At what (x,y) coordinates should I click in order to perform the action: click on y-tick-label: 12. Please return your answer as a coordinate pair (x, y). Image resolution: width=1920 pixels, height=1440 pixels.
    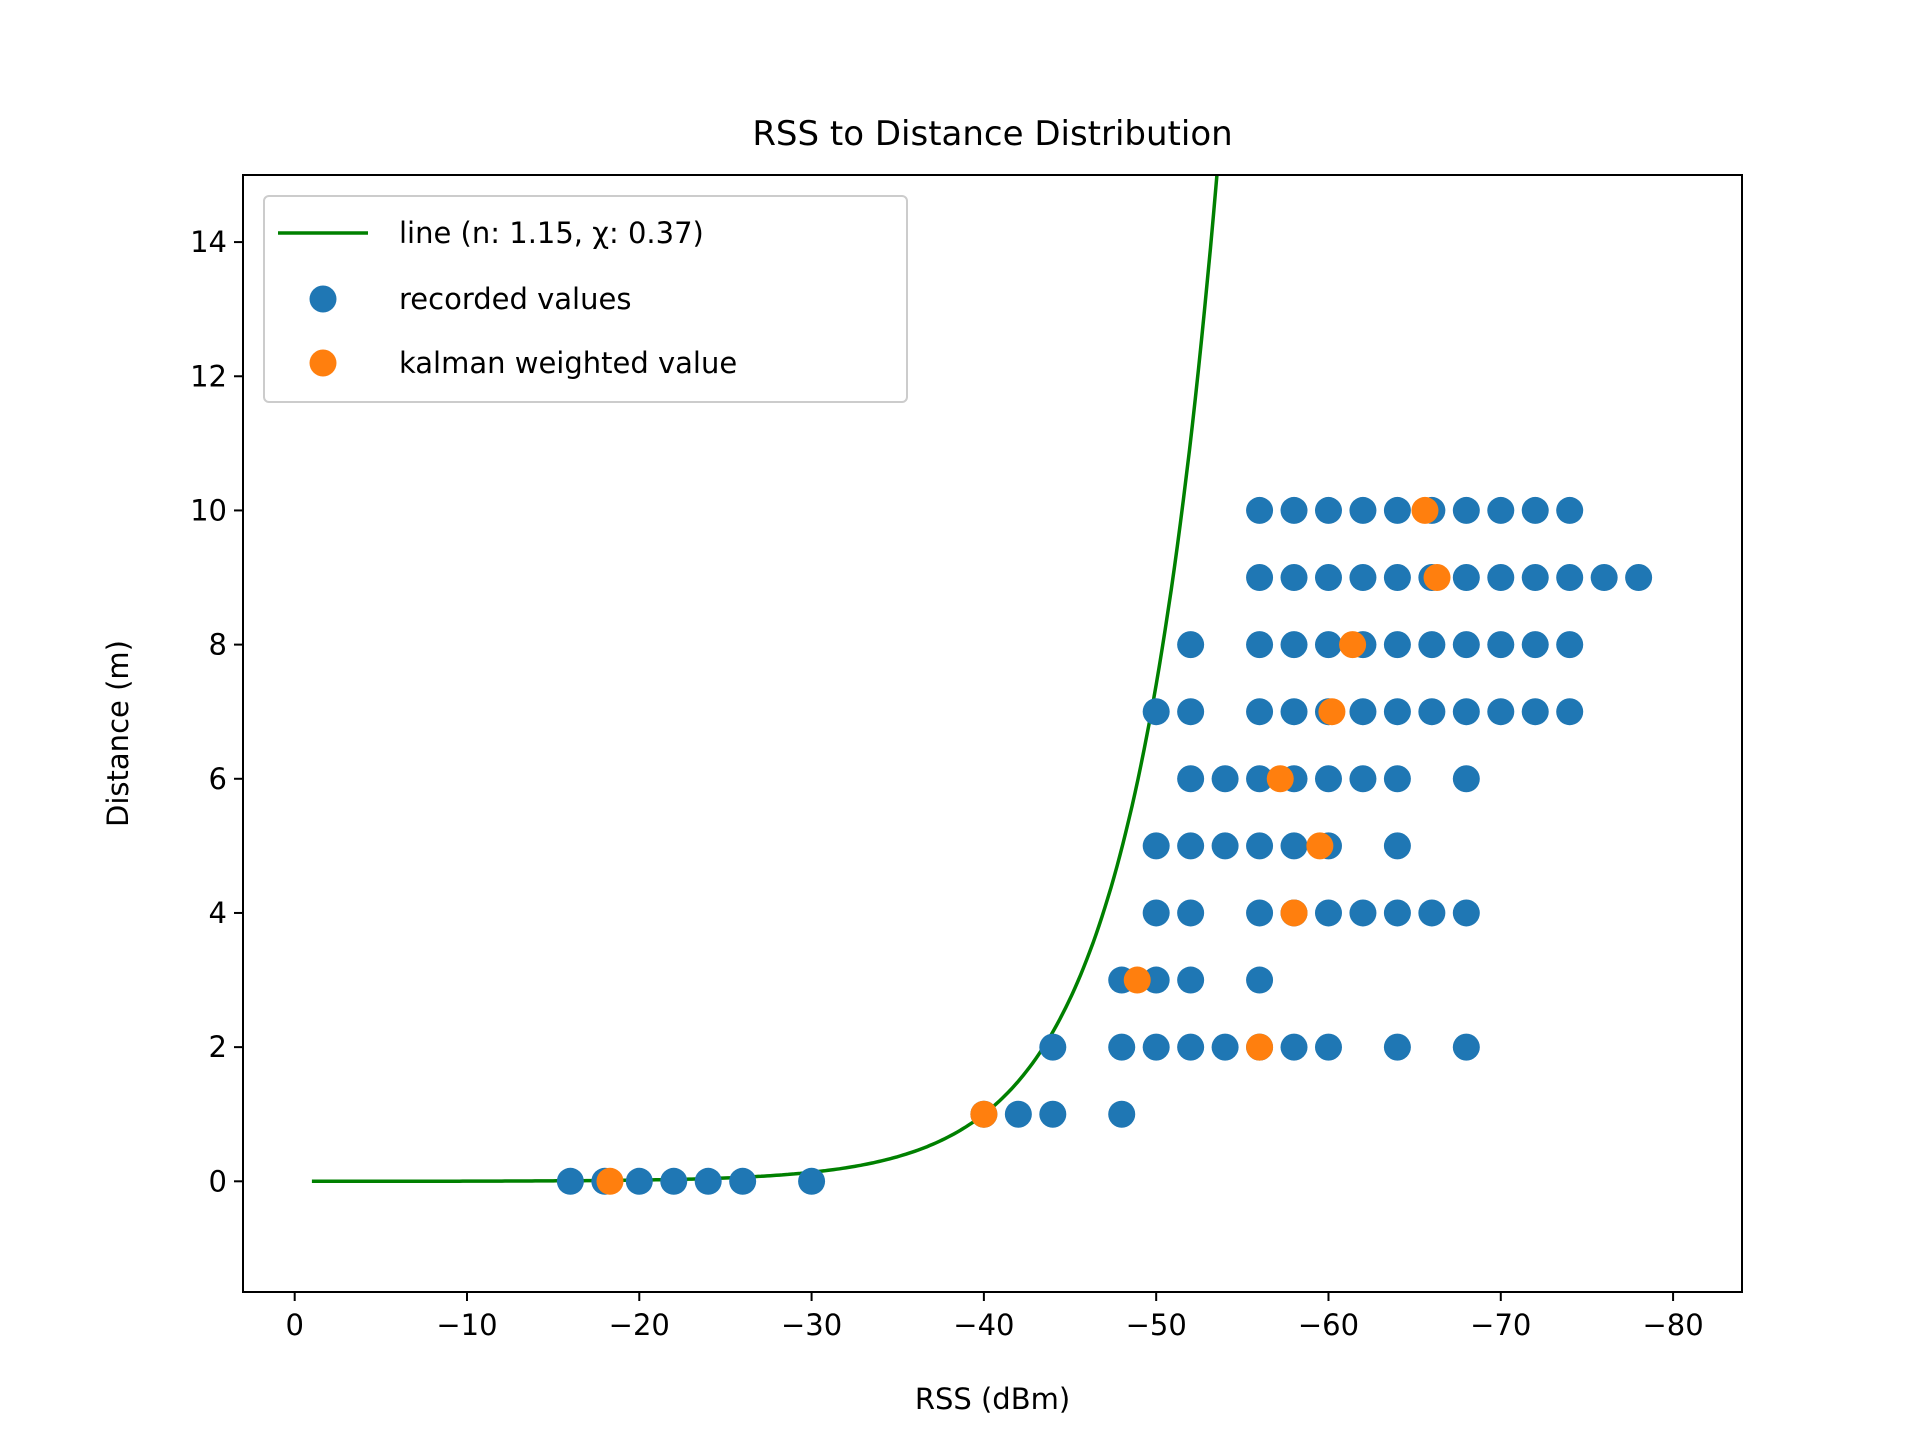
    Looking at the image, I should click on (208, 376).